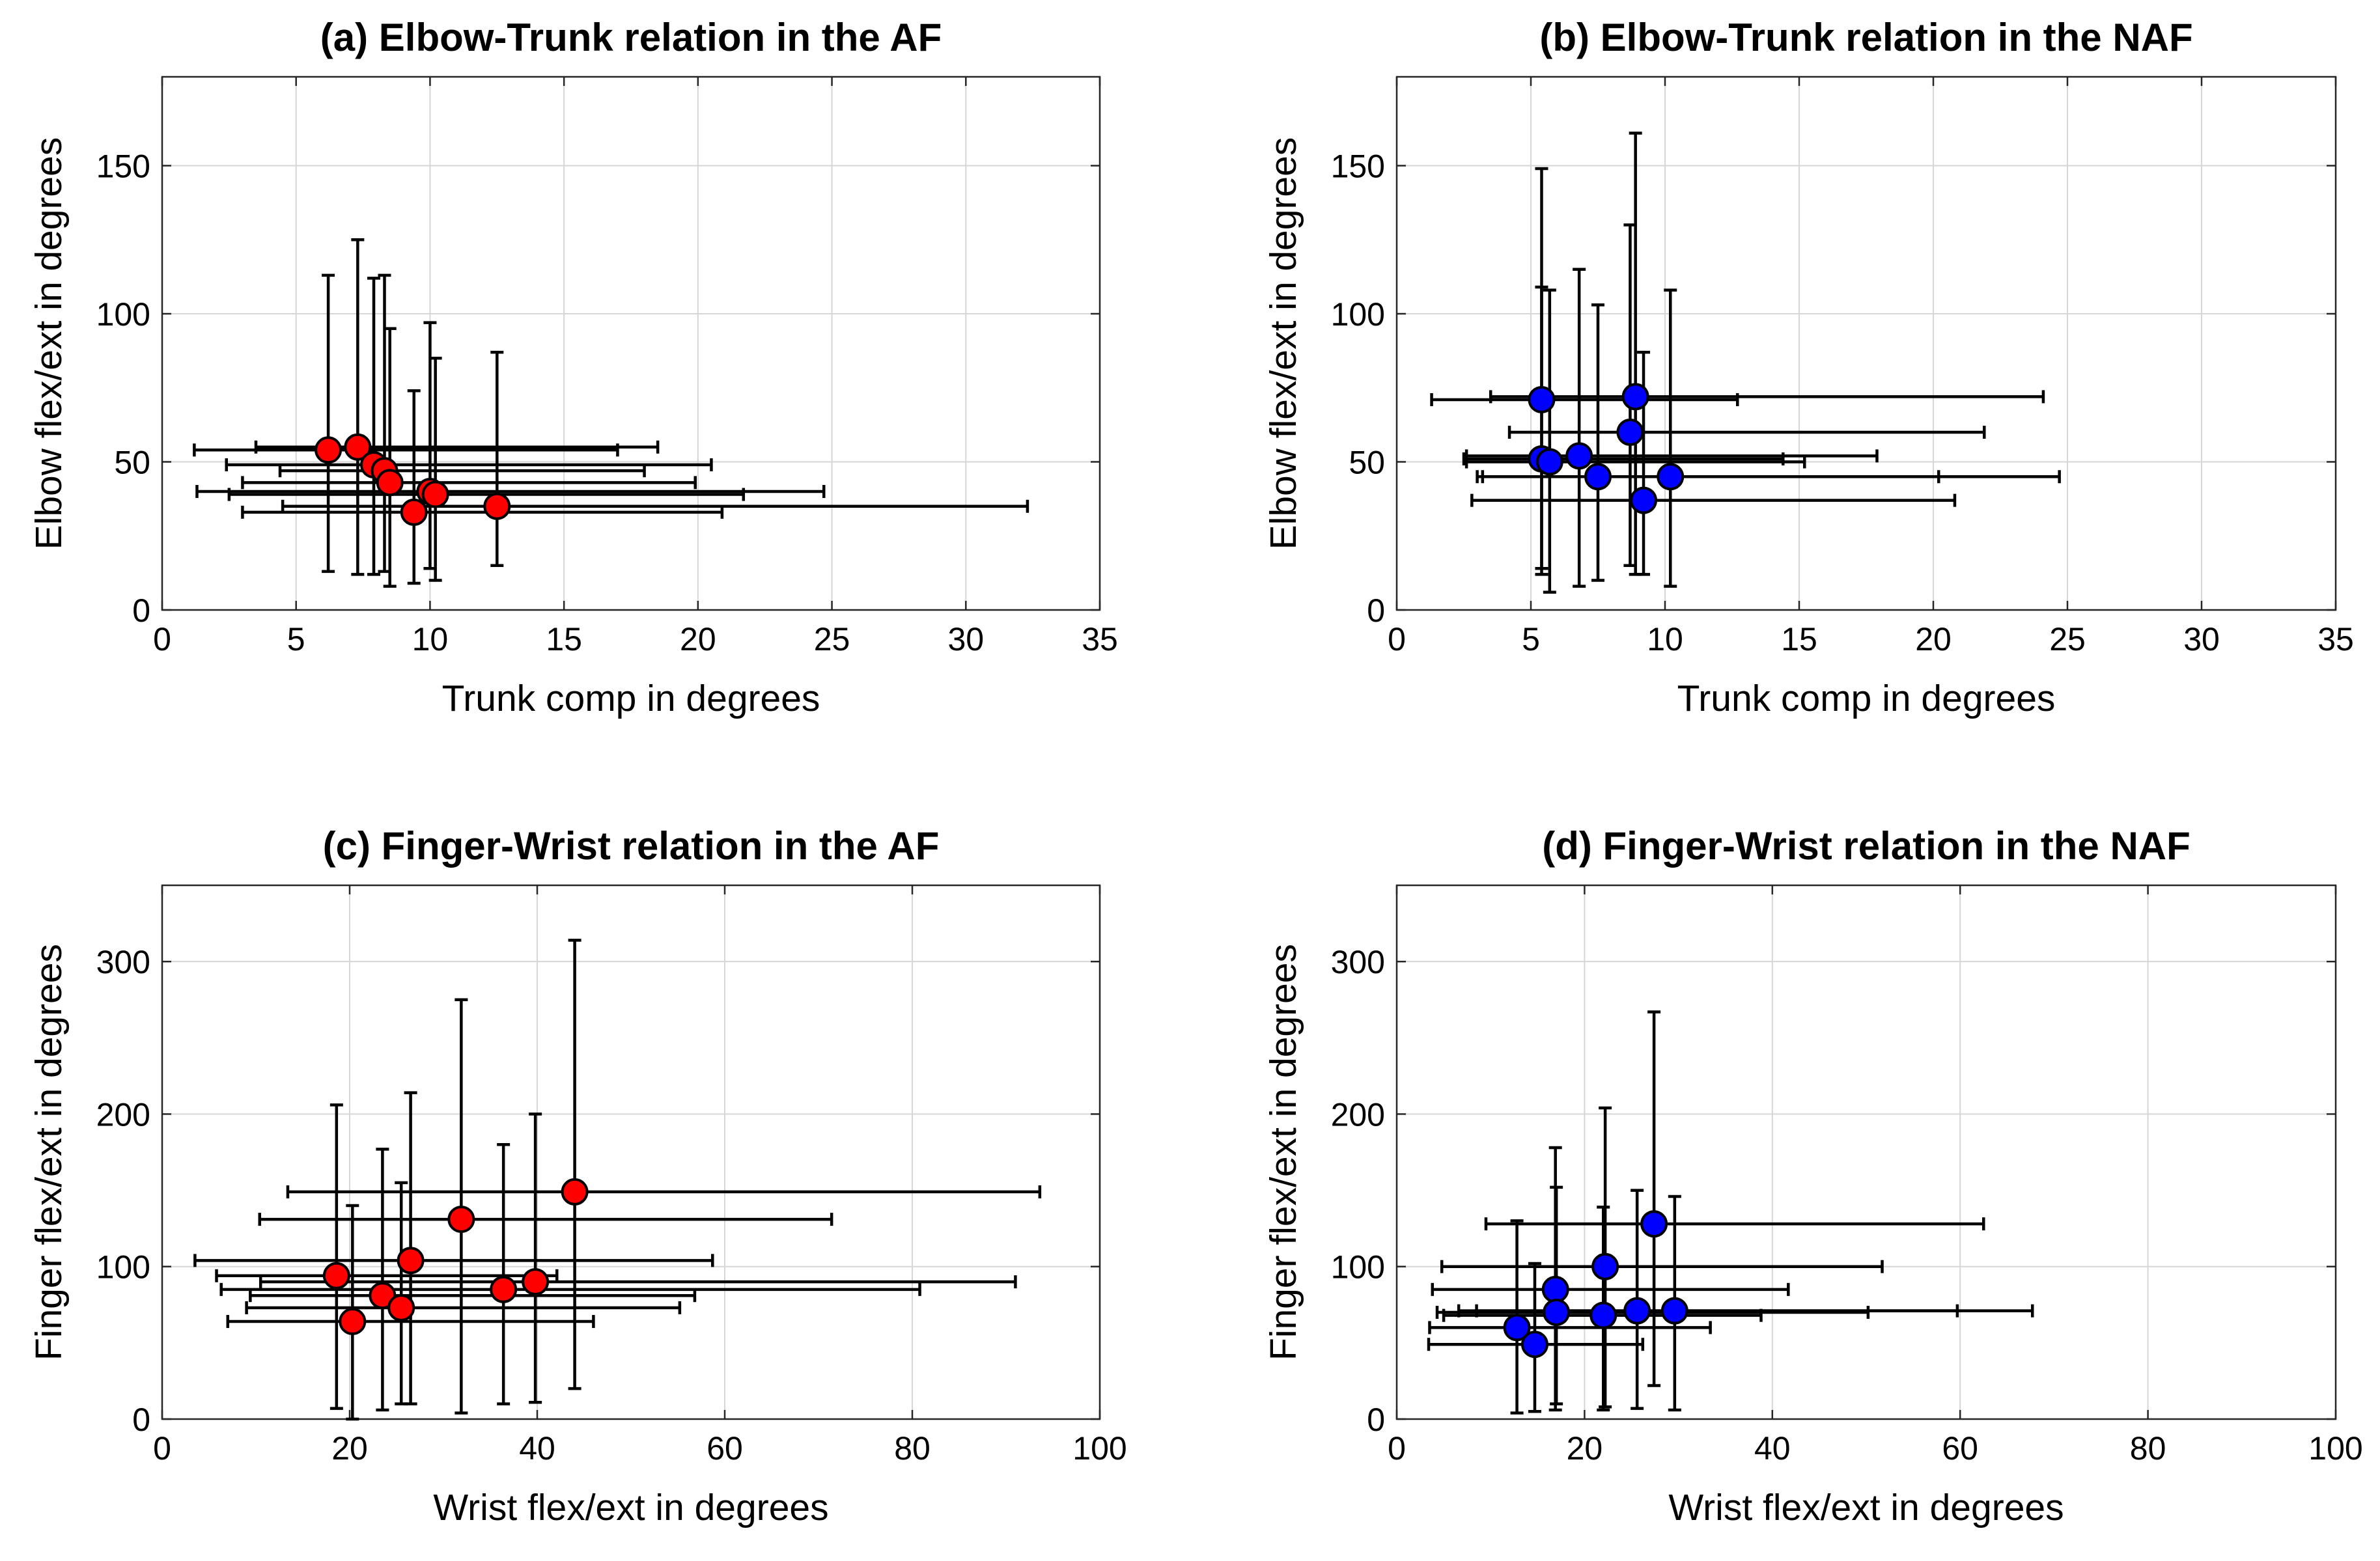  Describe the element at coordinates (631, 37) in the screenshot. I see `chart-title: (a) Elbow-Trunk relation in the AF` at that location.